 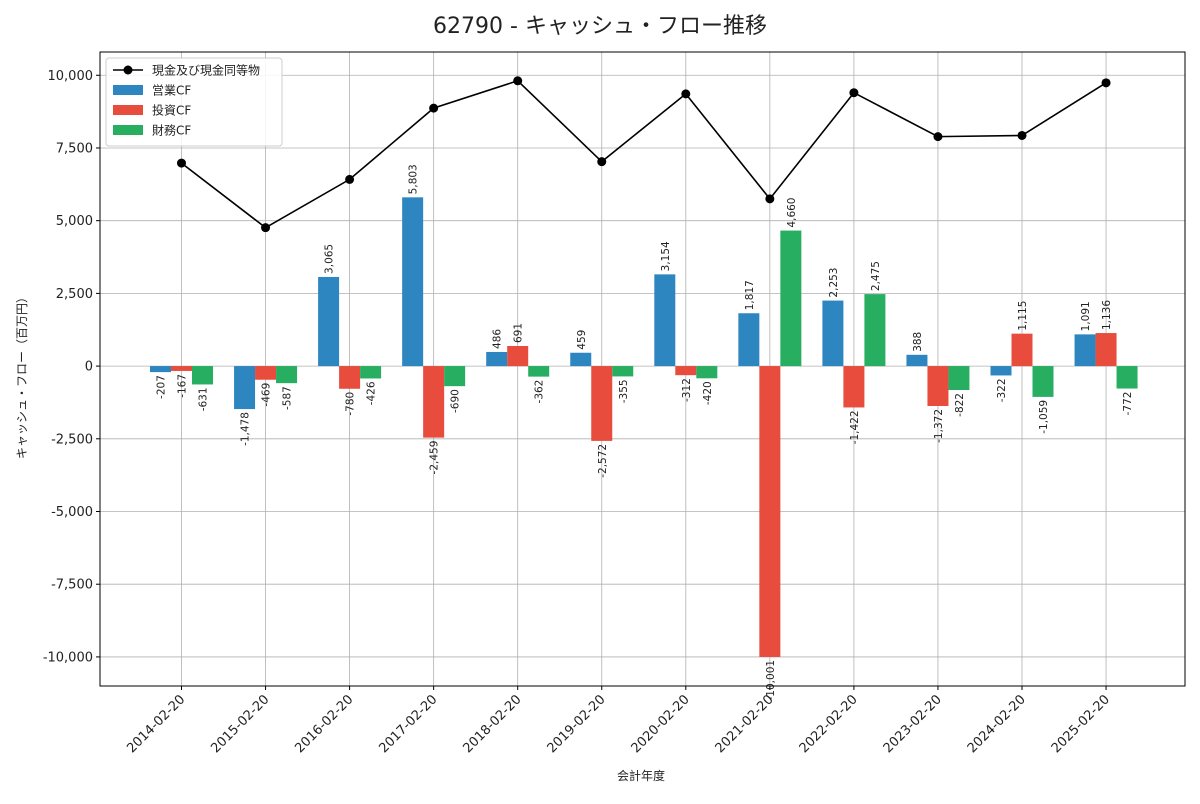 I want to click on y-tick-label: -7,500, so click(x=72, y=585).